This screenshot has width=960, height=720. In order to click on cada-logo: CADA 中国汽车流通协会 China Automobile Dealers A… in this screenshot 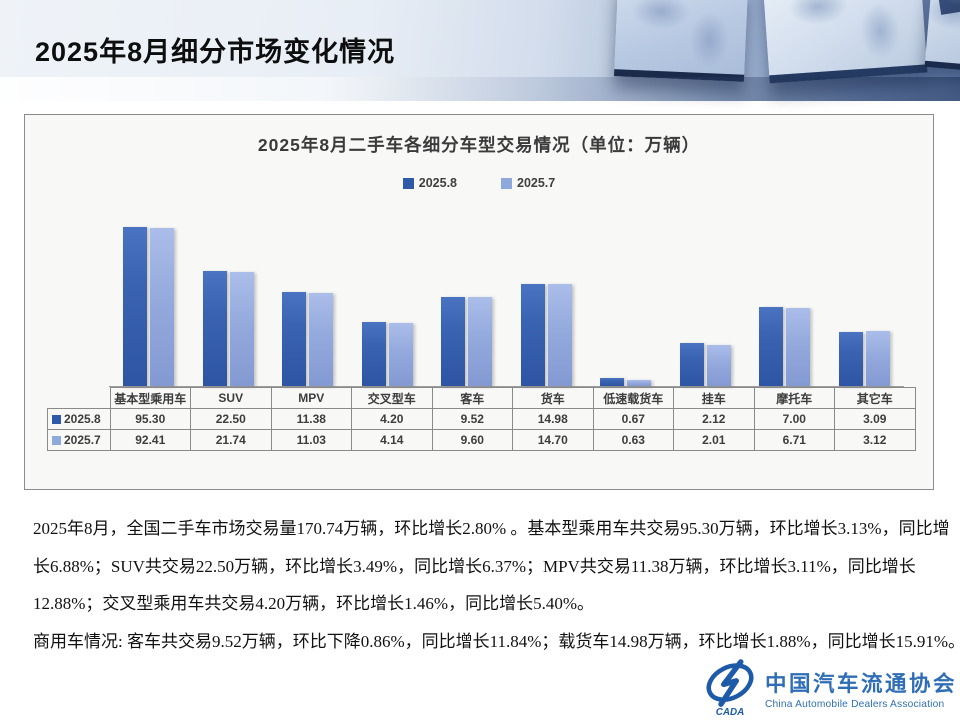, I will do `click(830, 688)`.